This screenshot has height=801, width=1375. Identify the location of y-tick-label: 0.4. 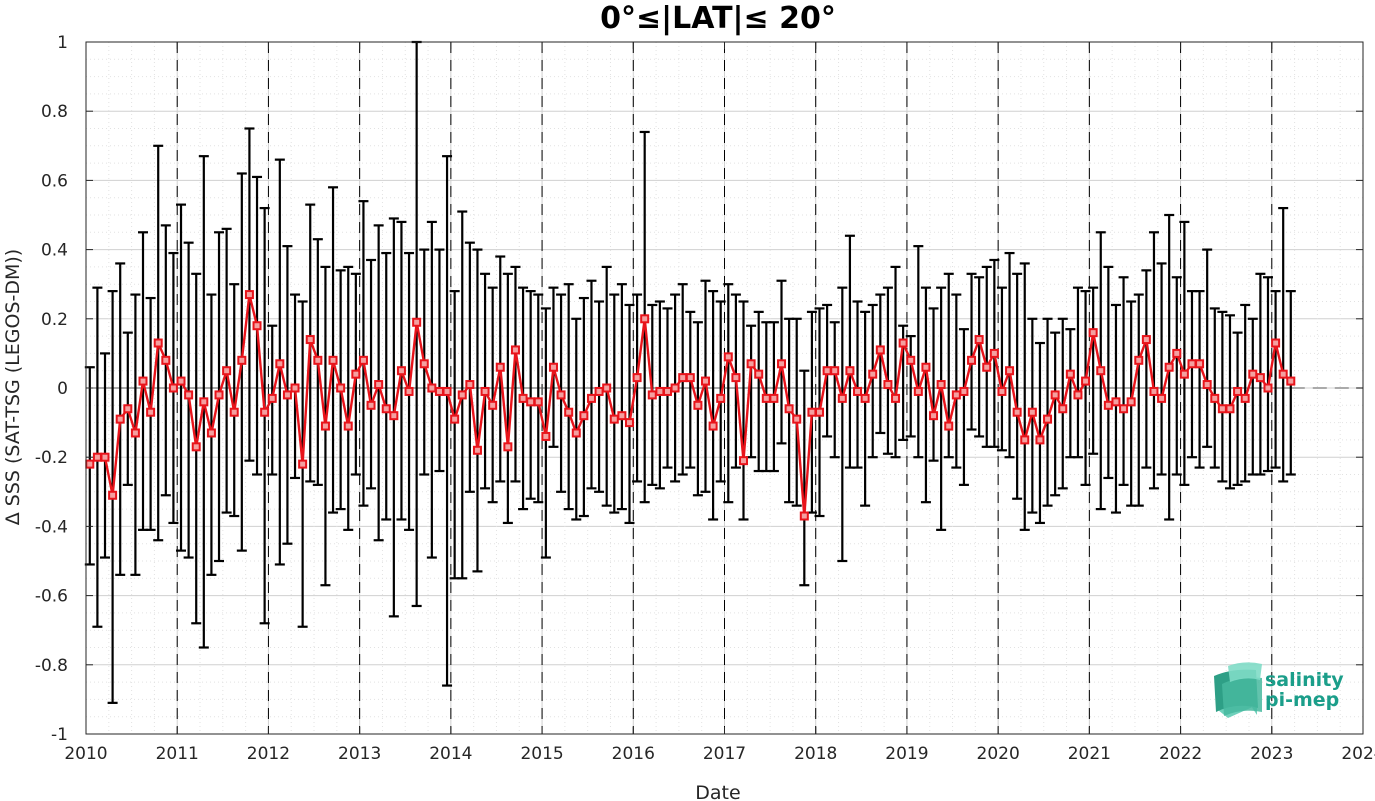
(54, 251).